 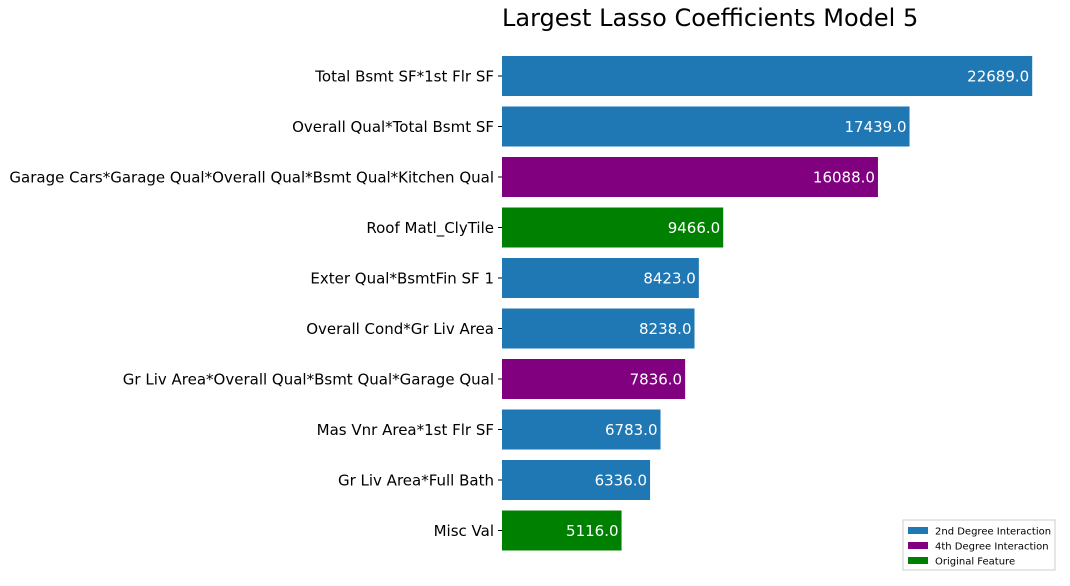 I want to click on bar-value-label: 6336.0, so click(x=621, y=481).